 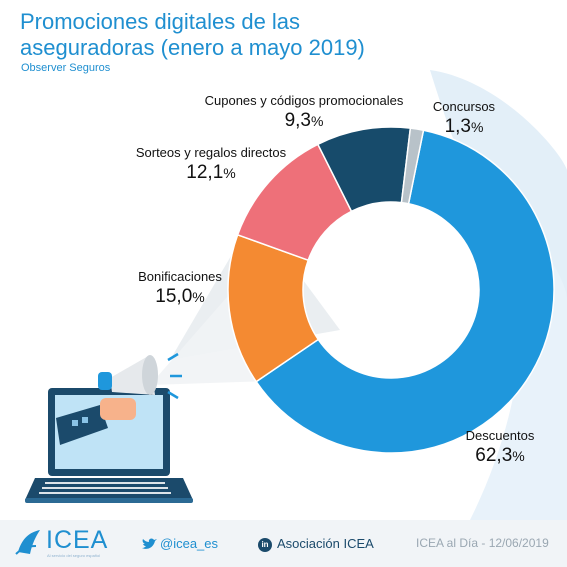 I want to click on source-label: Observer Seguros, so click(x=66, y=68).